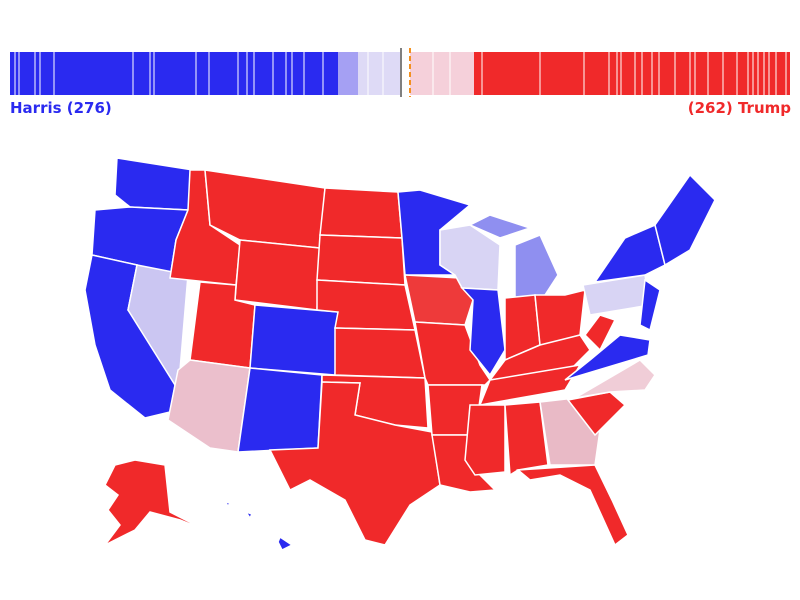 The width and height of the screenshot is (800, 600). Describe the element at coordinates (400, 72) in the screenshot. I see `tally-bar` at that location.